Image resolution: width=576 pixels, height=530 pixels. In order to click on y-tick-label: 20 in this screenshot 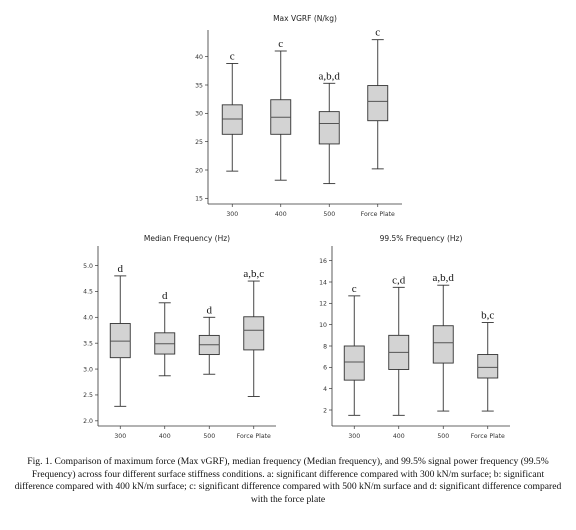, I will do `click(199, 170)`.